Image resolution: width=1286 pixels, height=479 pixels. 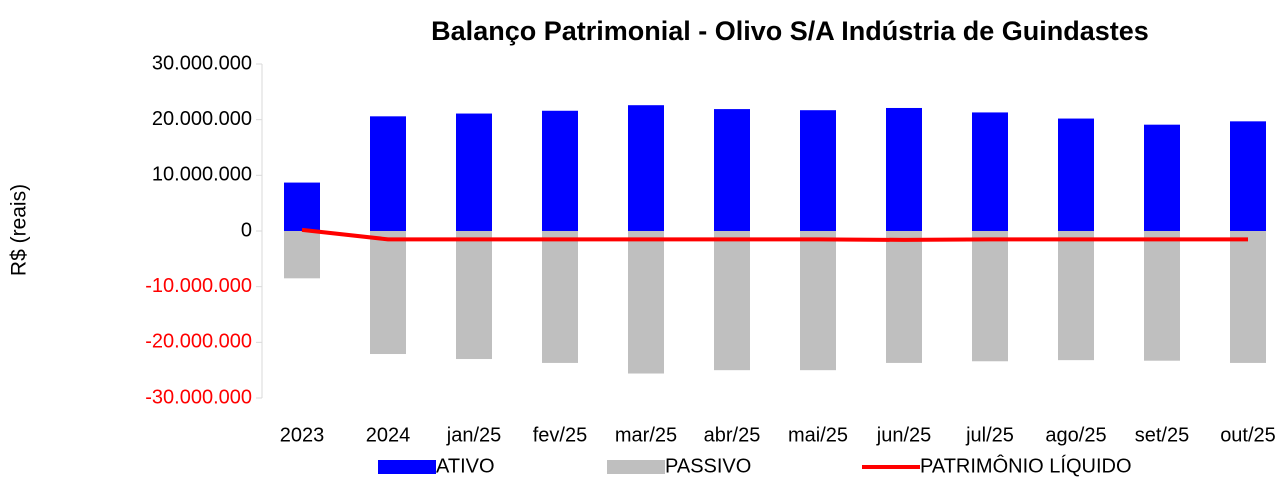 What do you see at coordinates (202, 63) in the screenshot?
I see `y-tick-label: 30.000.000` at bounding box center [202, 63].